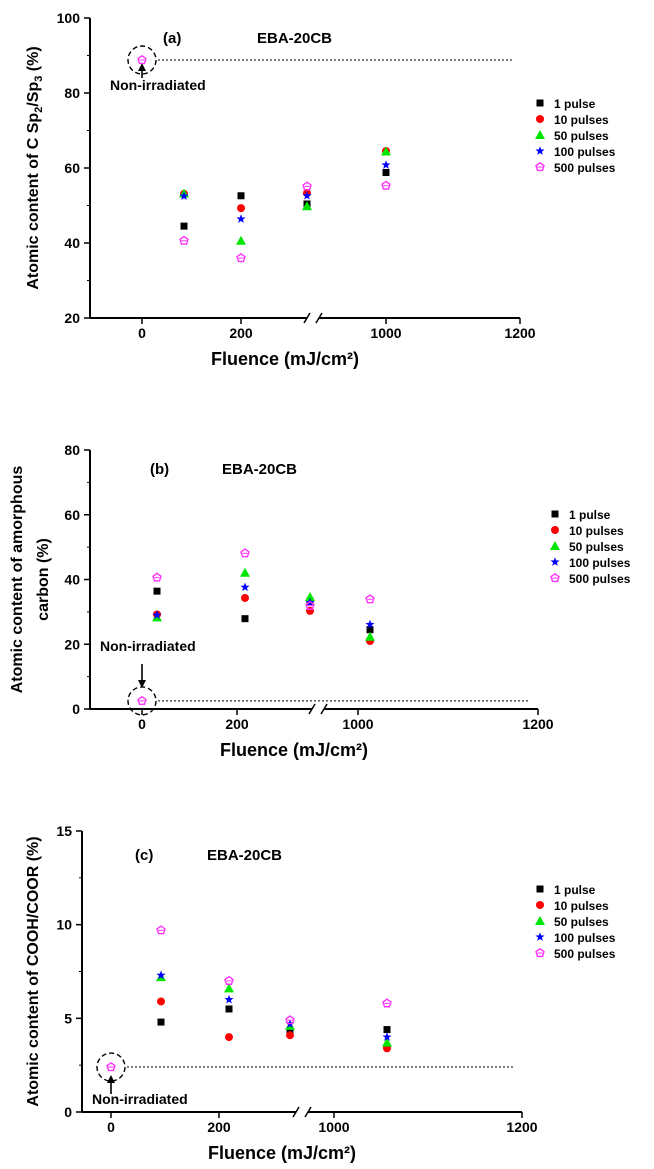  I want to click on reference-circle, so click(142, 60).